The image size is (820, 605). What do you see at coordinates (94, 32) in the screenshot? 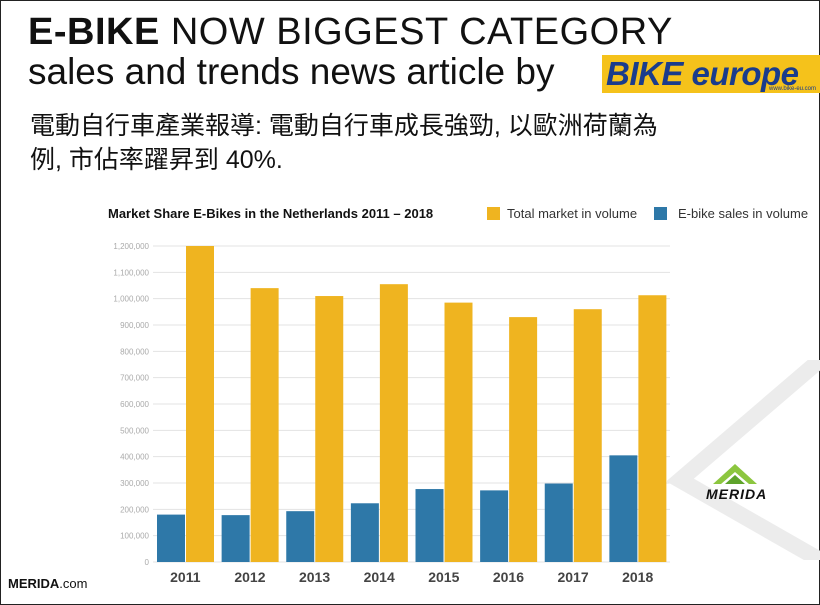
I see `title-bold: E-BIKE` at bounding box center [94, 32].